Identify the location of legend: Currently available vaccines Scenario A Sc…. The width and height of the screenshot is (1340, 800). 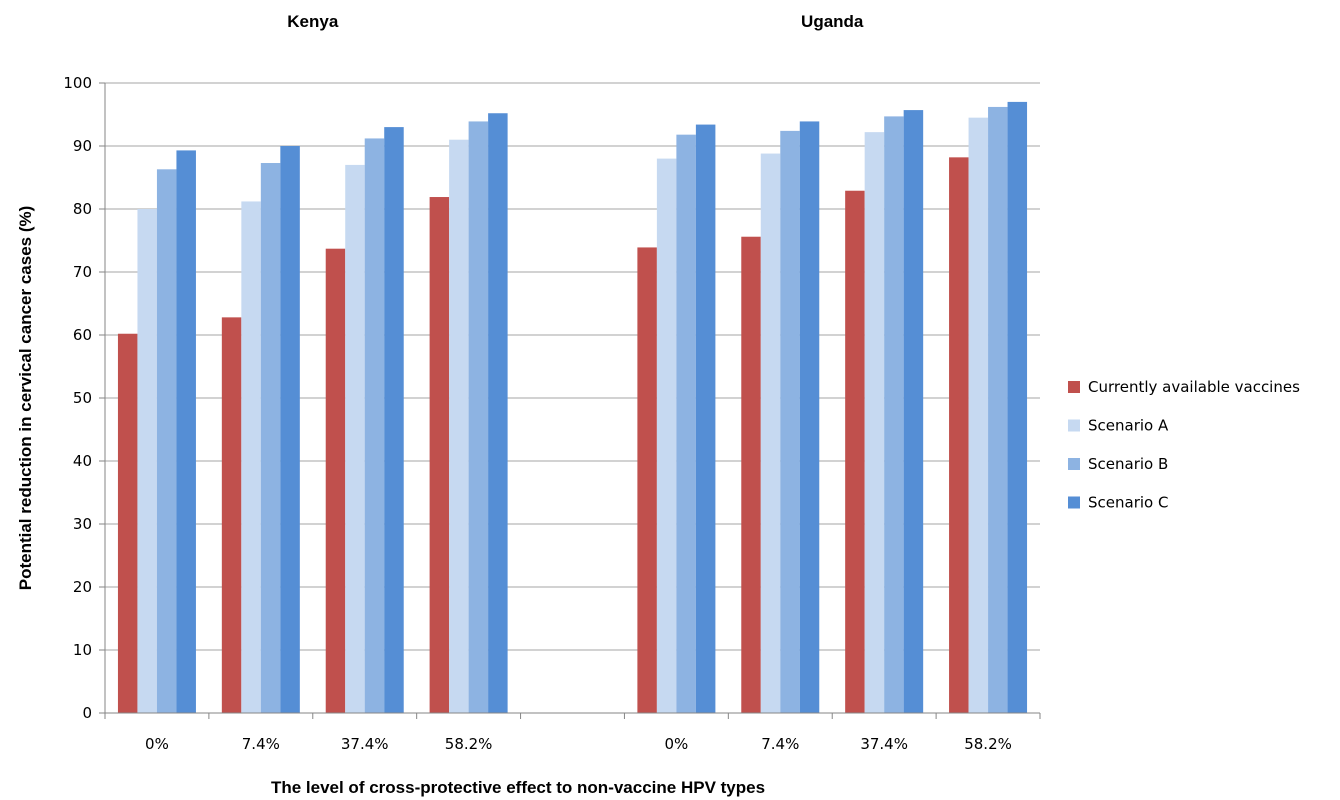
(1184, 445).